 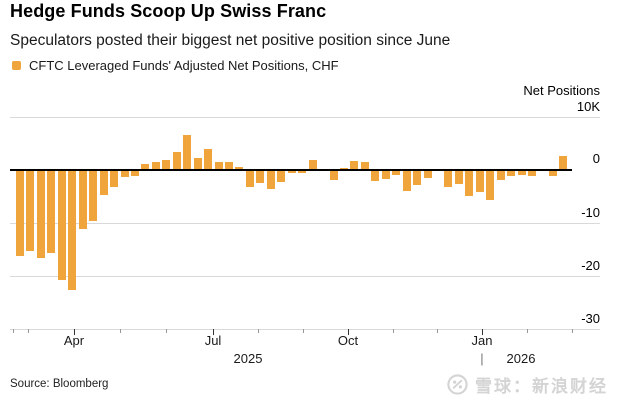 I want to click on y-tick-label: -20, so click(x=590, y=265).